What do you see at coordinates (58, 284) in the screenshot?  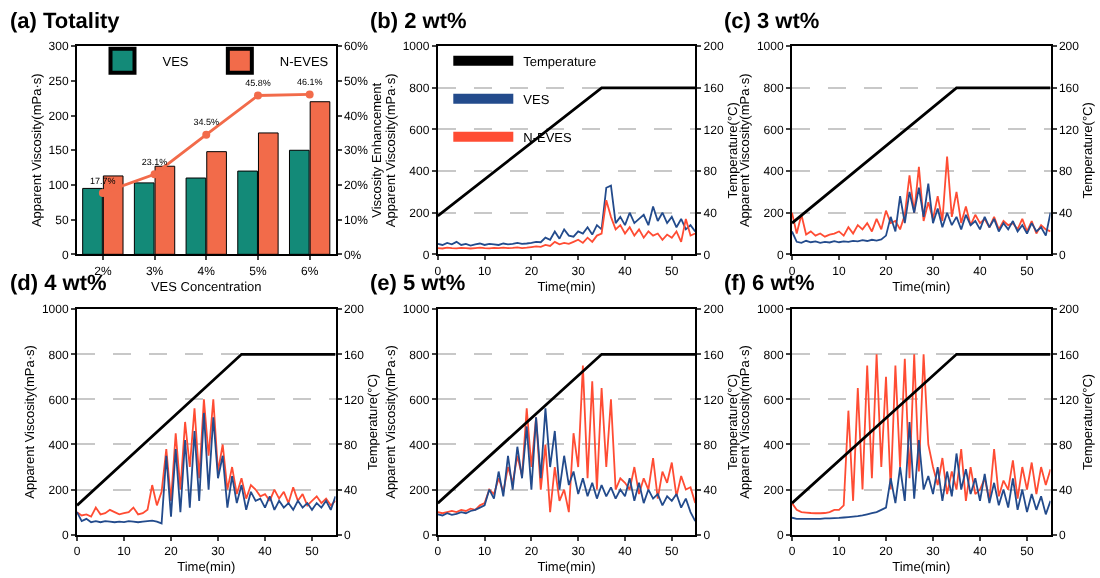 I see `chart-title: (d) 4 wt%` at bounding box center [58, 284].